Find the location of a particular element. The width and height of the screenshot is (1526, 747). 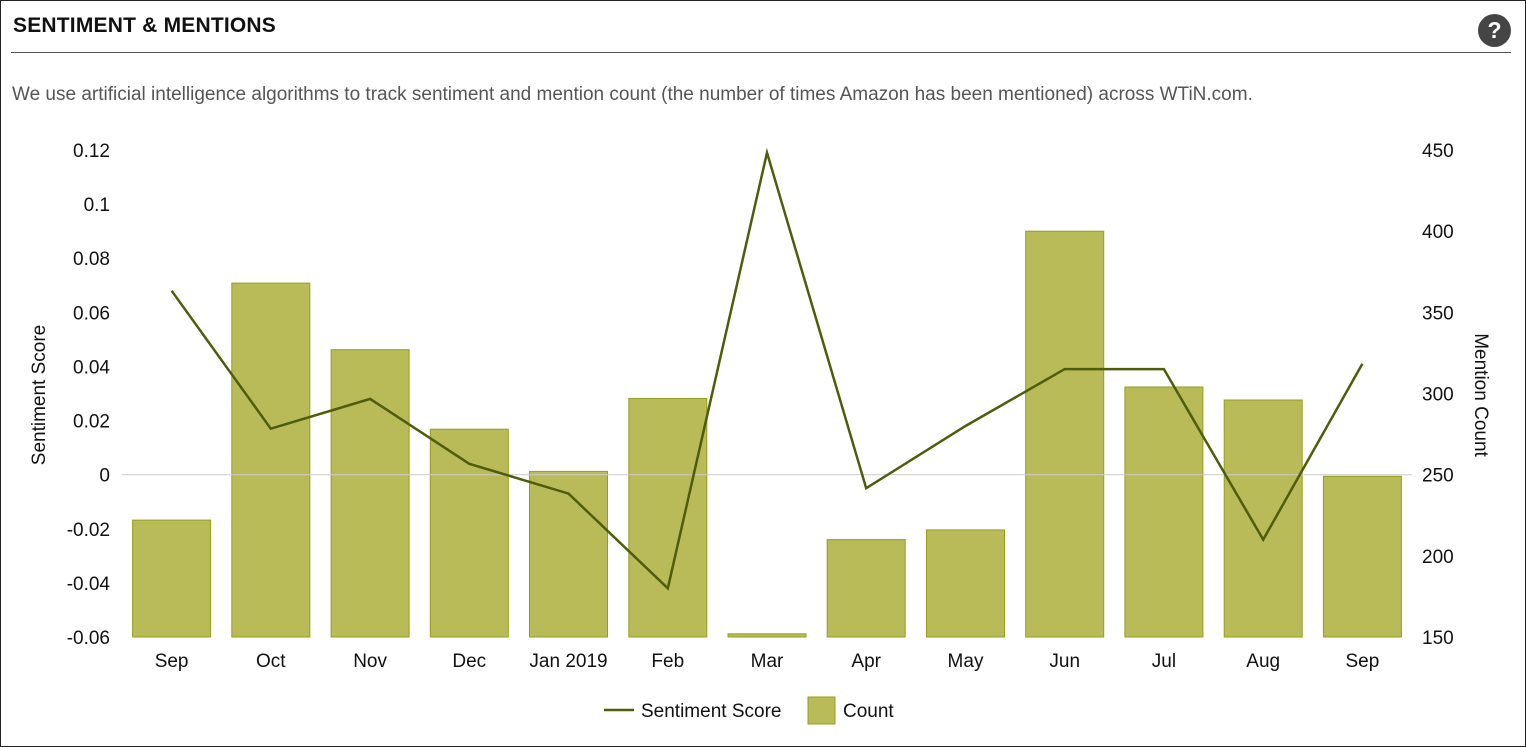

right-axis-tick-label: 300 is located at coordinates (1438, 395).